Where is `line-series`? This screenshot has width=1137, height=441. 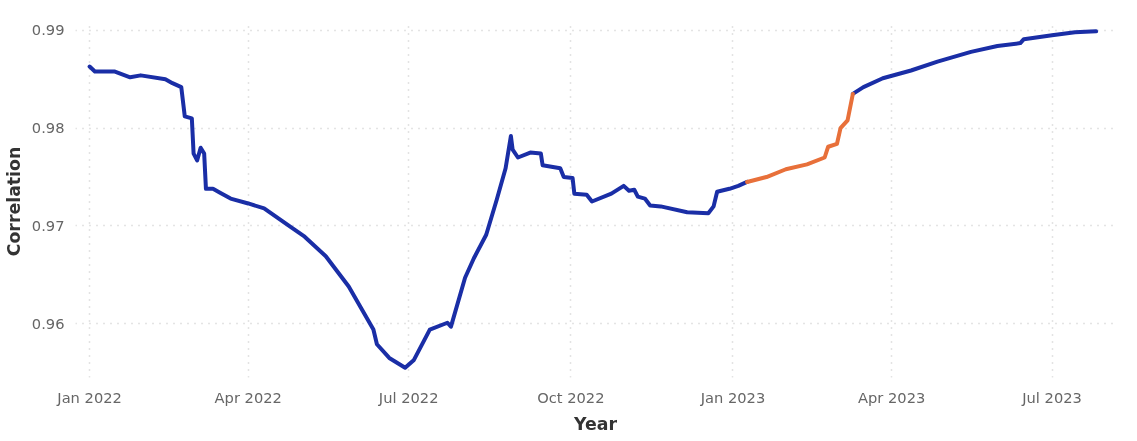 line-series is located at coordinates (800, 137).